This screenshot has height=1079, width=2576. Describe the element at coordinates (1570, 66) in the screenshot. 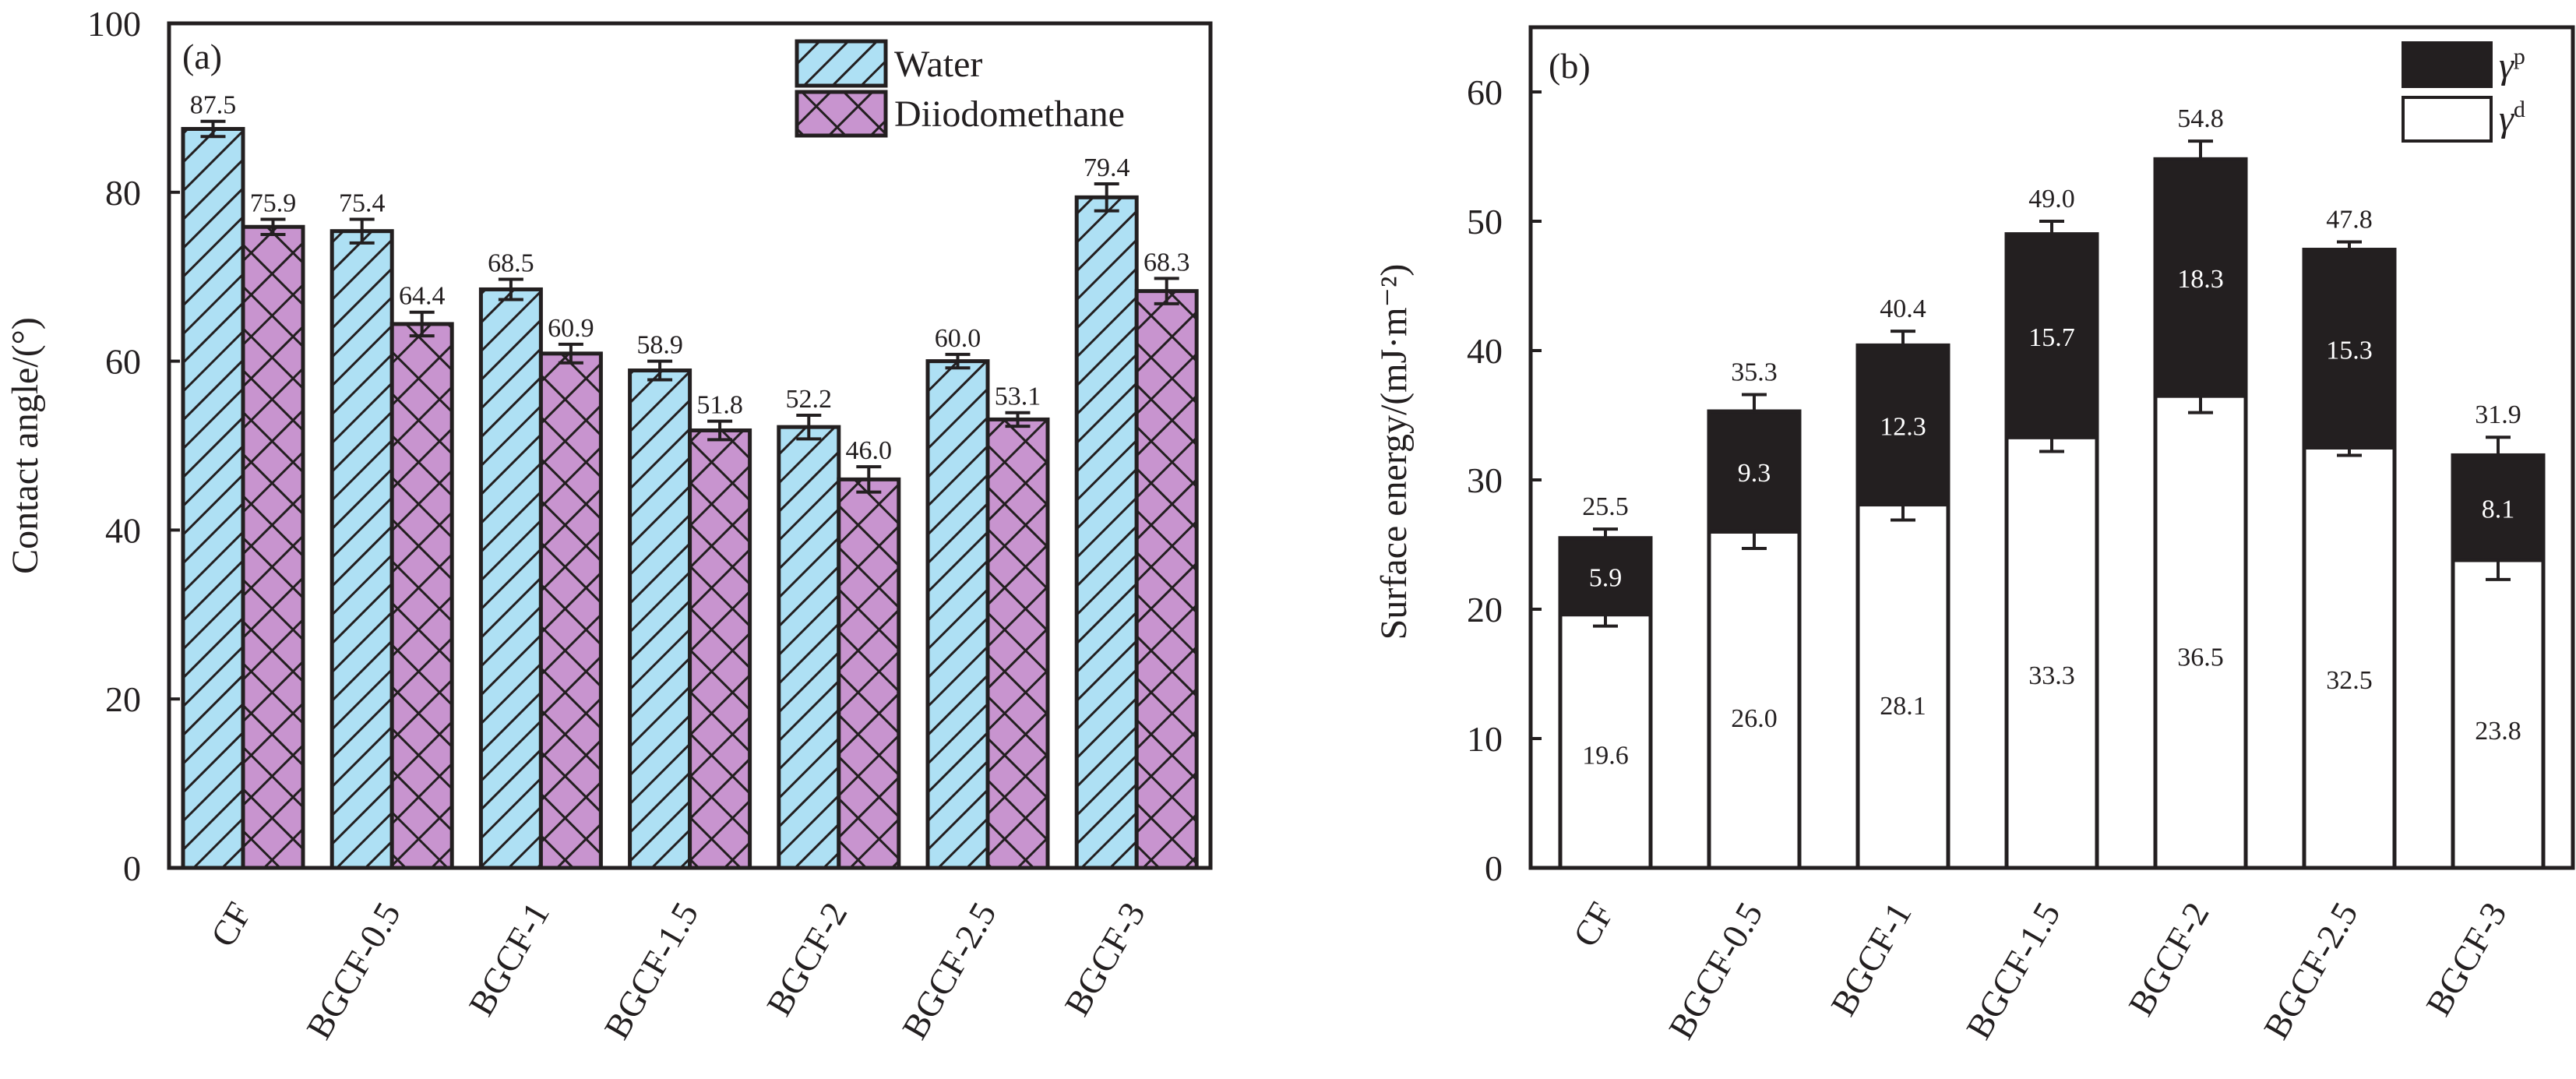

I see `panel-b-tag: (b)` at that location.